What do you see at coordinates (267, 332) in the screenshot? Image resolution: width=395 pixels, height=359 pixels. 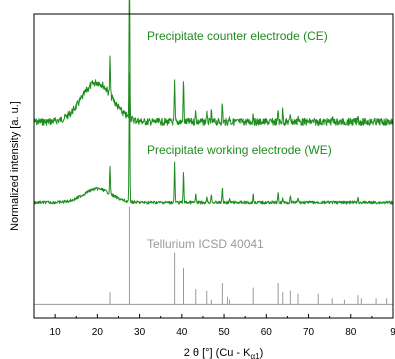 I see `x-tick-label-60: 60` at bounding box center [267, 332].